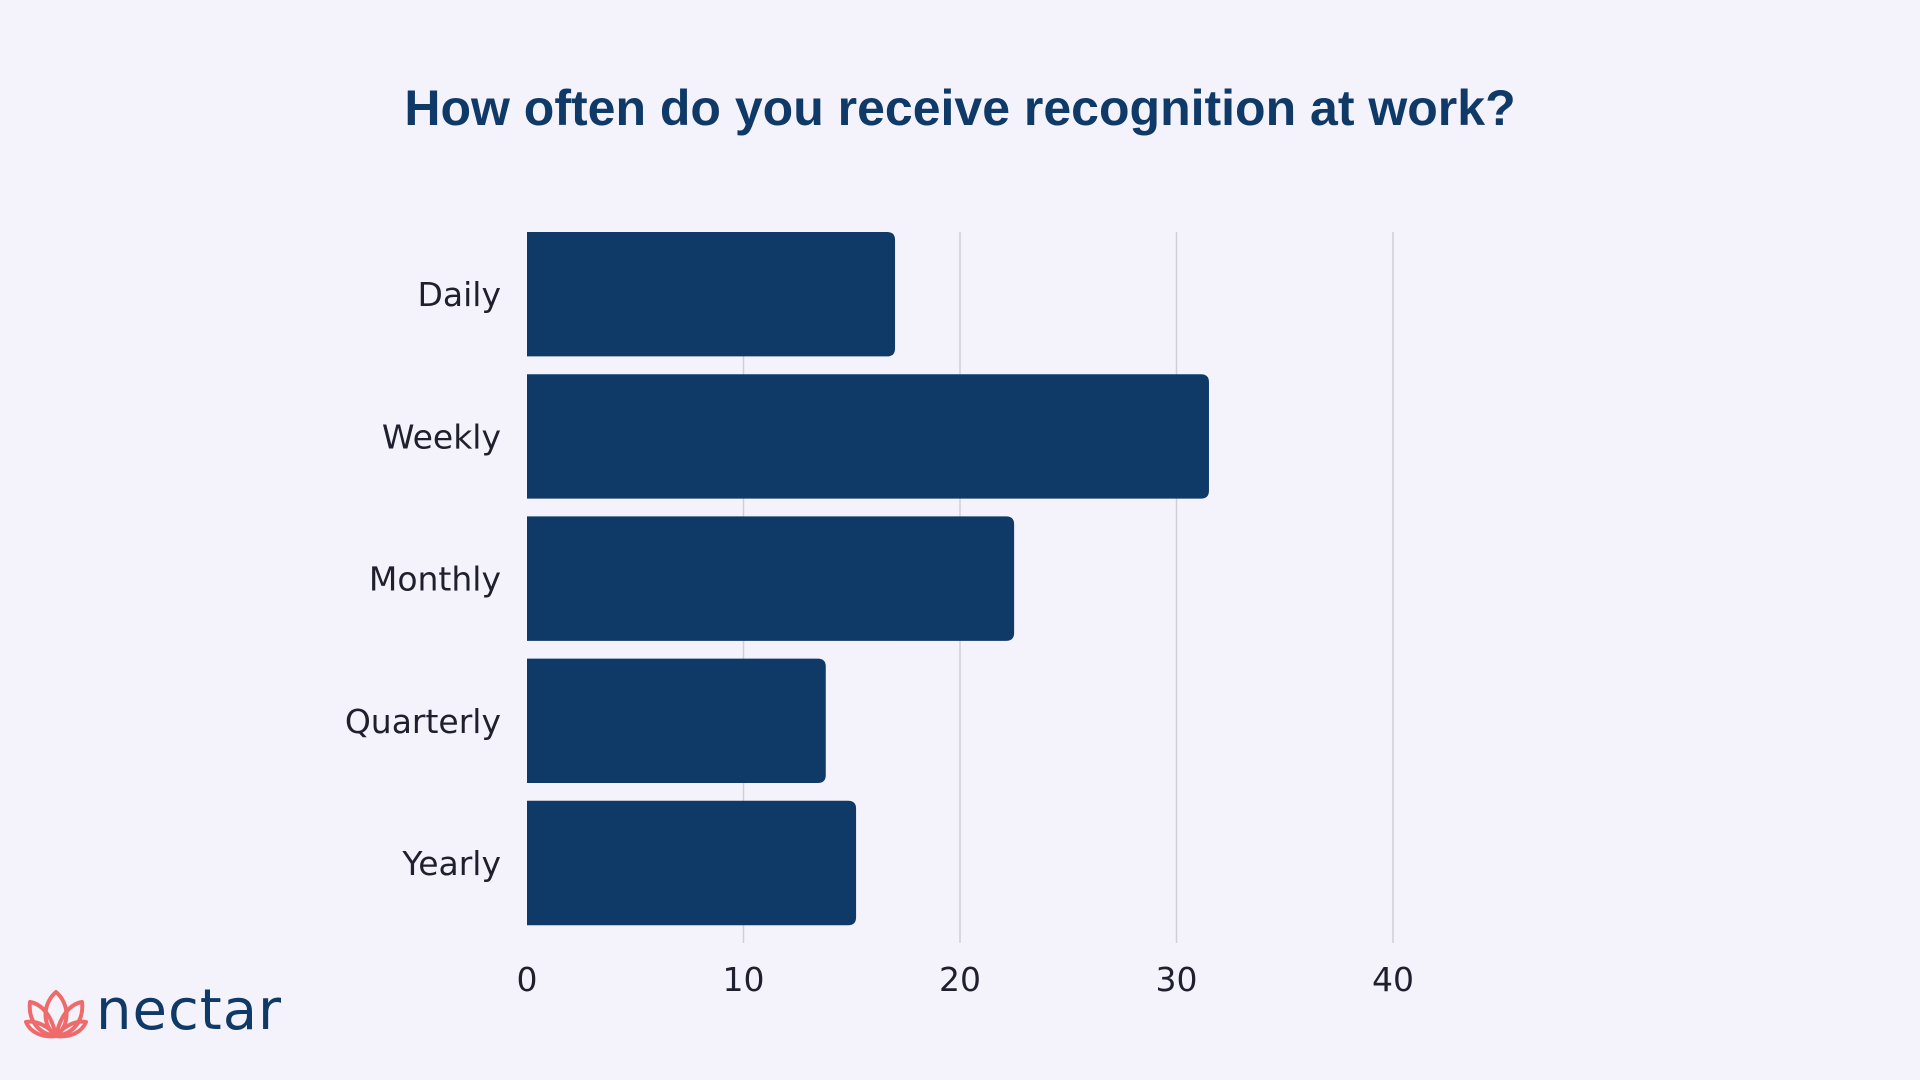 The width and height of the screenshot is (1920, 1080). I want to click on x-tick-40: 40, so click(1393, 979).